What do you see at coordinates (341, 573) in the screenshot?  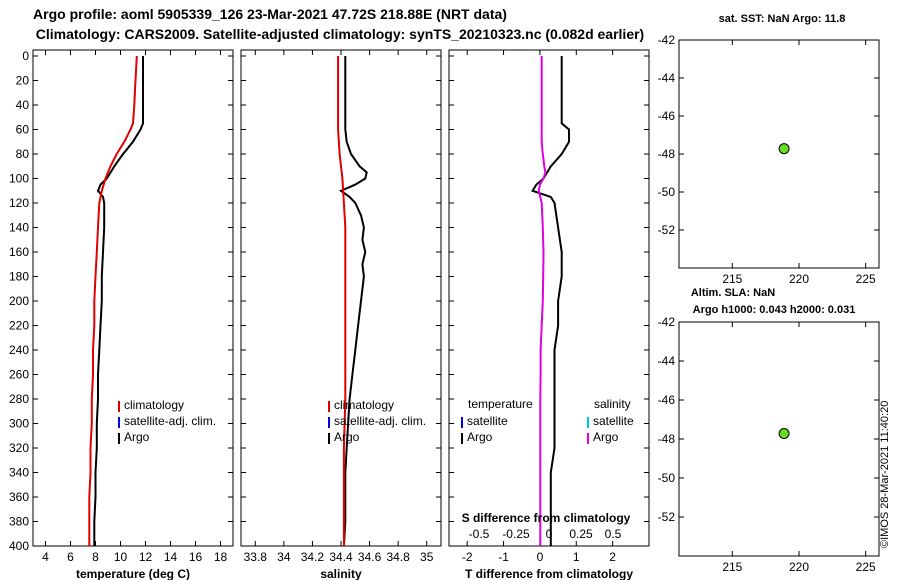 I see `x-axis-label: salinity` at bounding box center [341, 573].